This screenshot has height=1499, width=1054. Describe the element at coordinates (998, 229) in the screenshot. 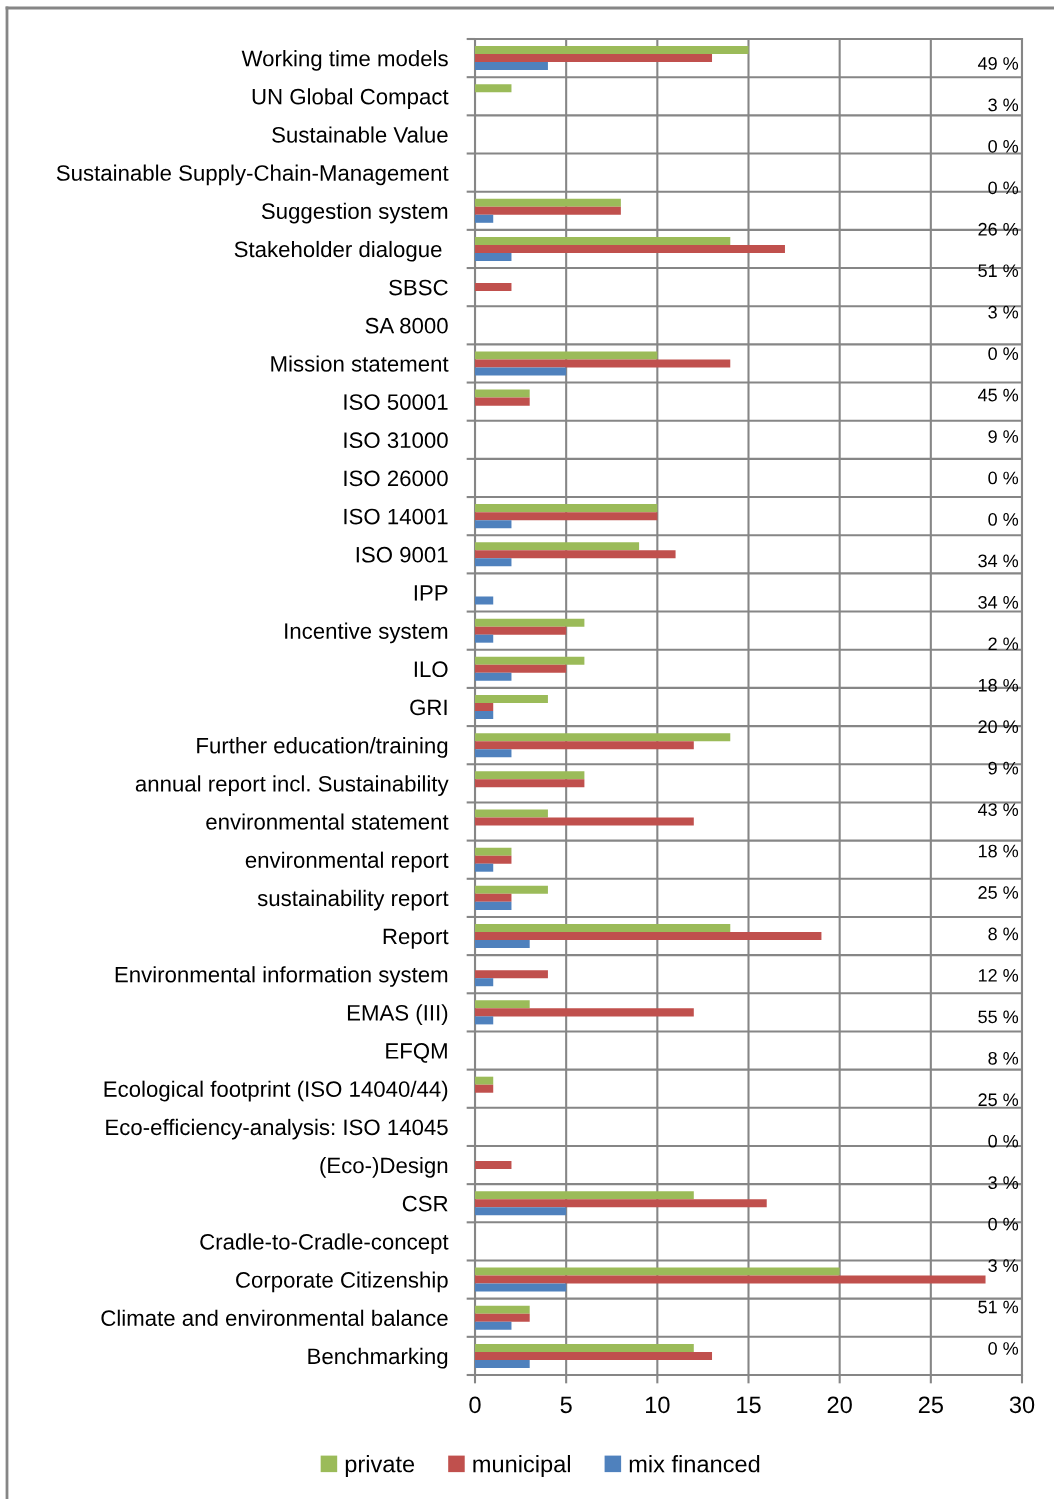

I see `annotation: 26 %` at that location.